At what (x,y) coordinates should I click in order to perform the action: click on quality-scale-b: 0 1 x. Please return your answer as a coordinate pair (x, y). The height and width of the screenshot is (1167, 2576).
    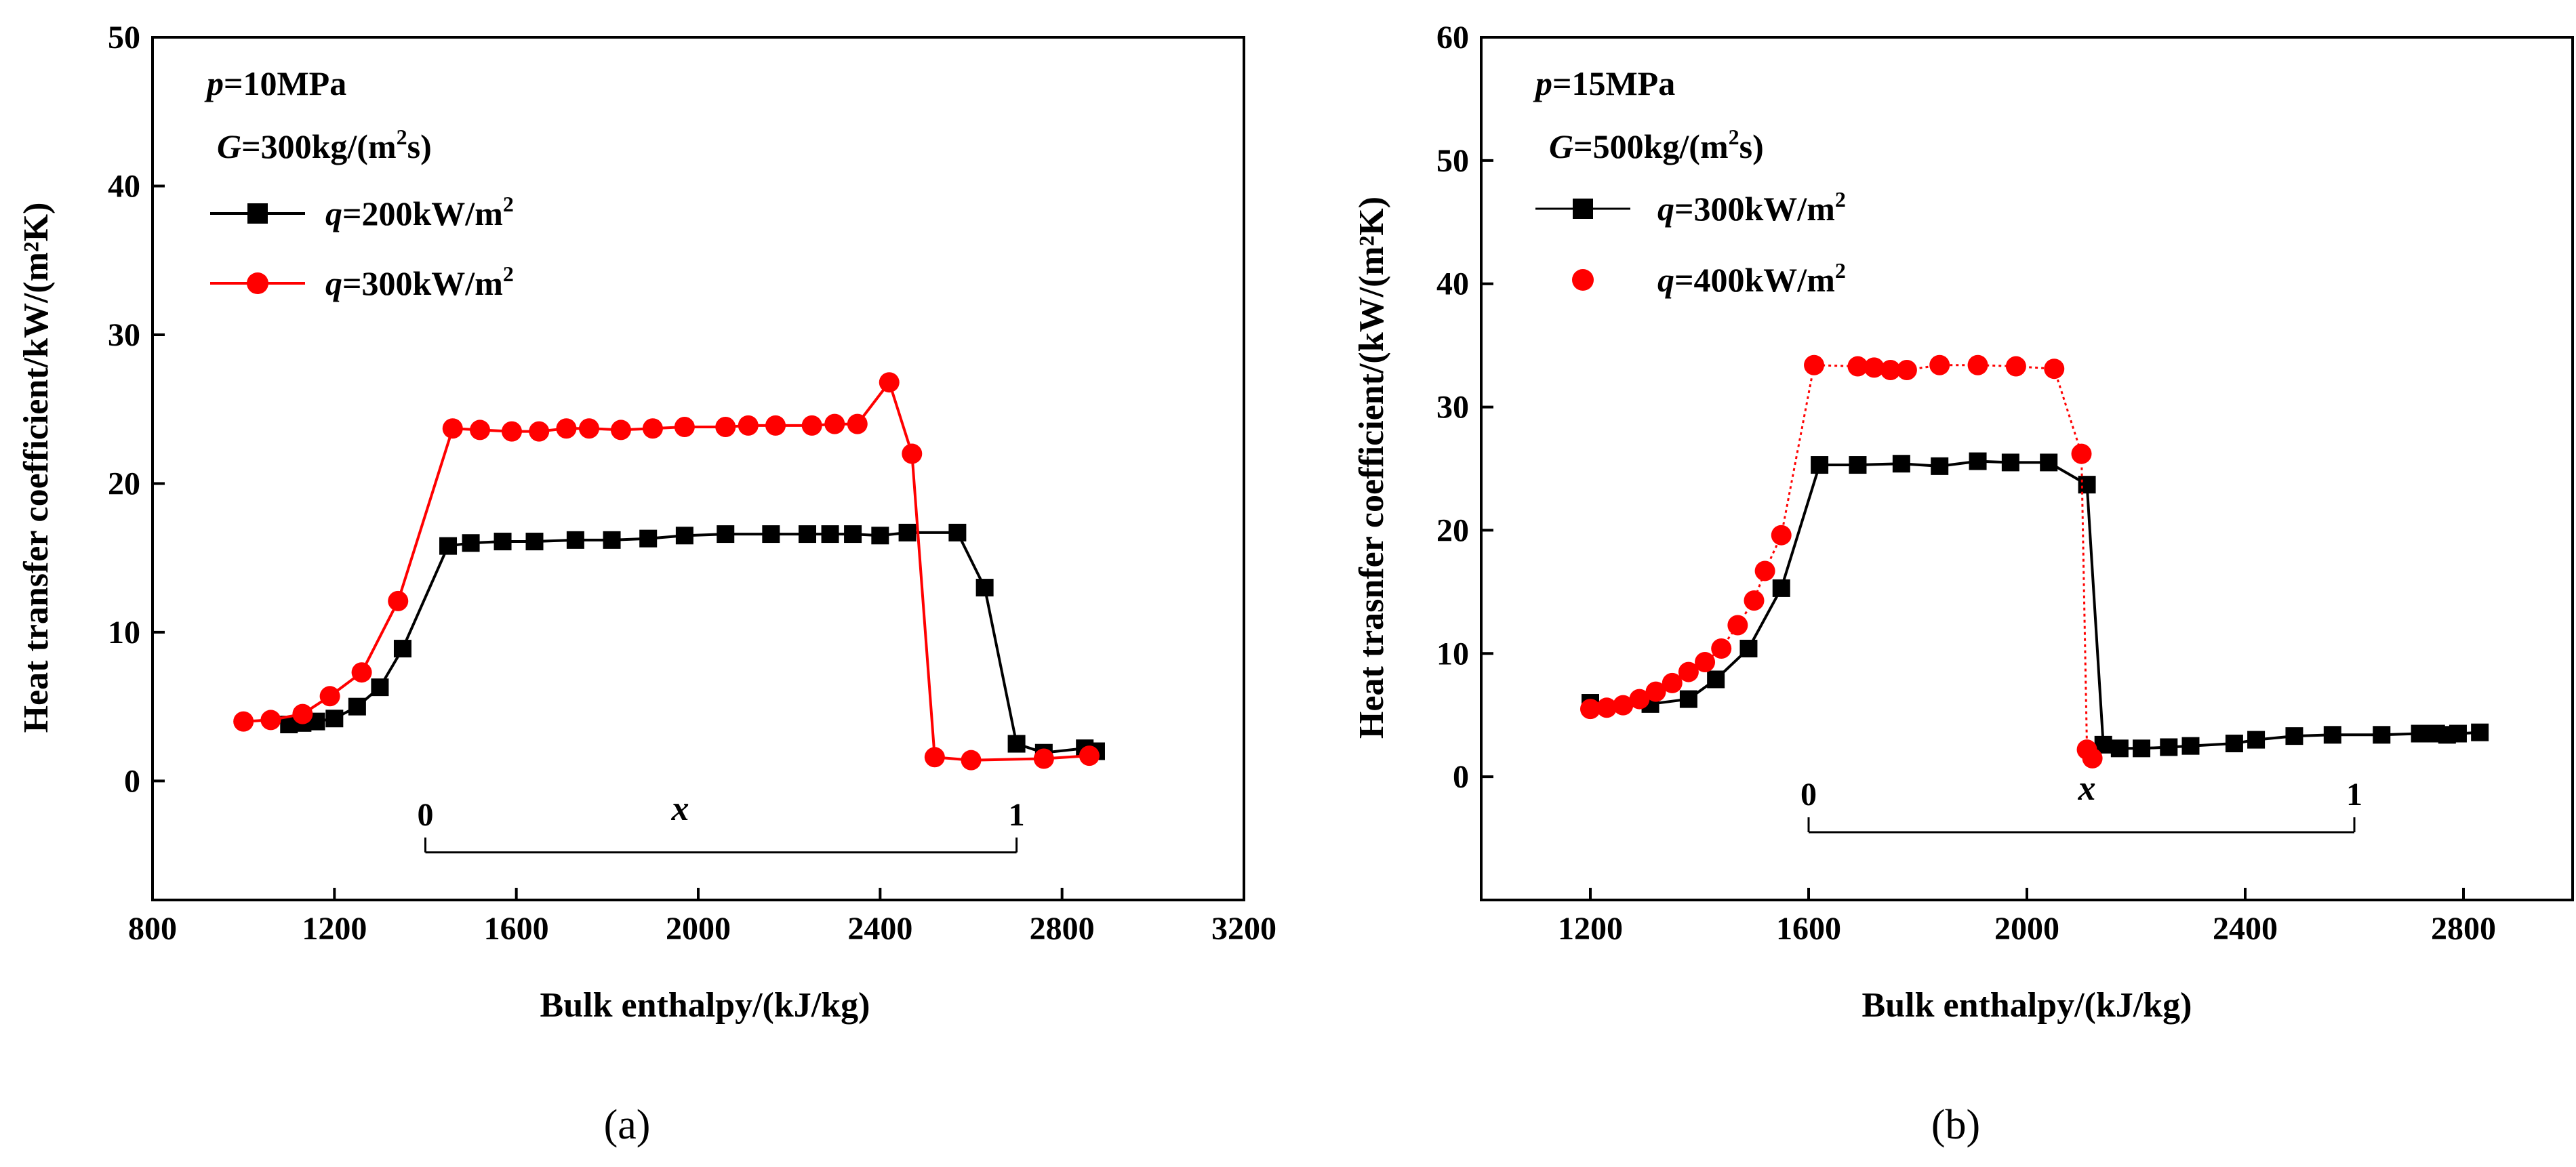
    Looking at the image, I should click on (2081, 801).